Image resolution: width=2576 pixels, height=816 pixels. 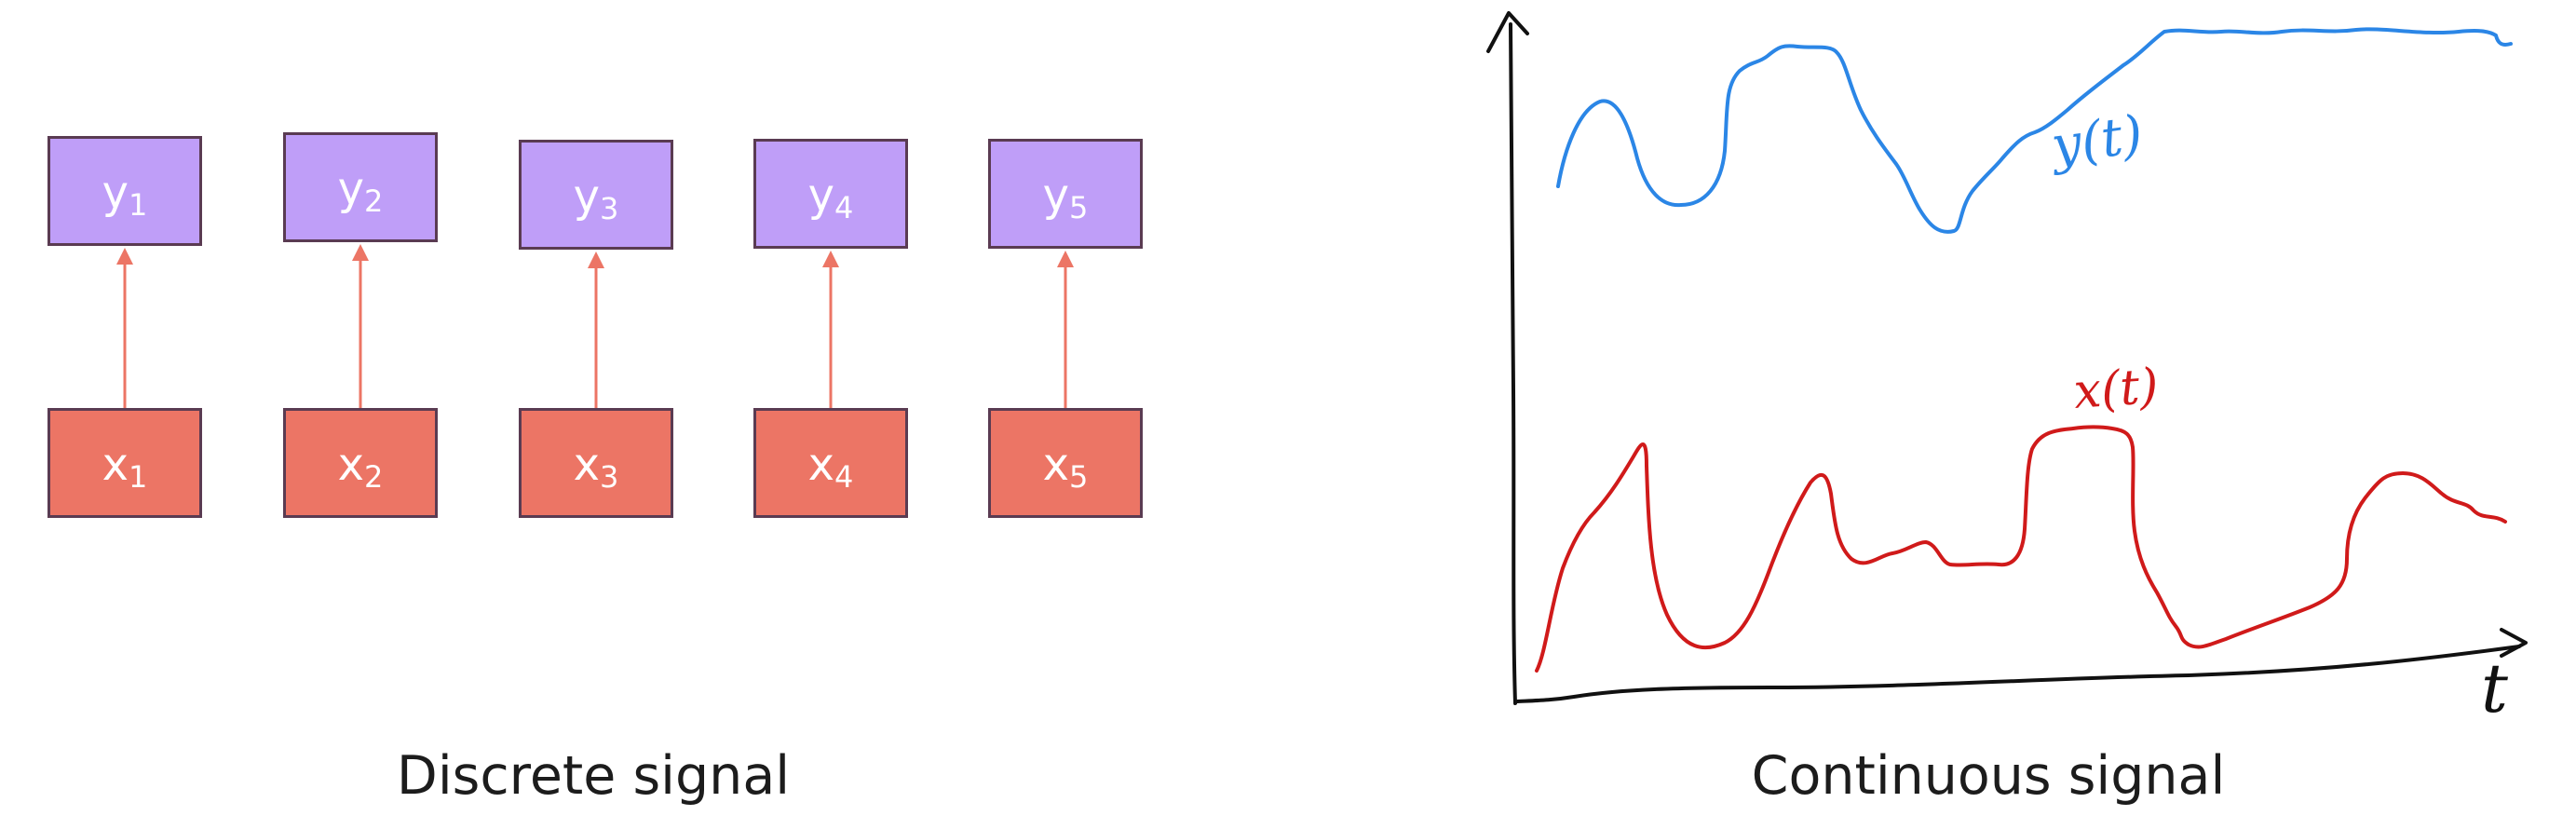 What do you see at coordinates (1513, 363) in the screenshot?
I see `y-axis` at bounding box center [1513, 363].